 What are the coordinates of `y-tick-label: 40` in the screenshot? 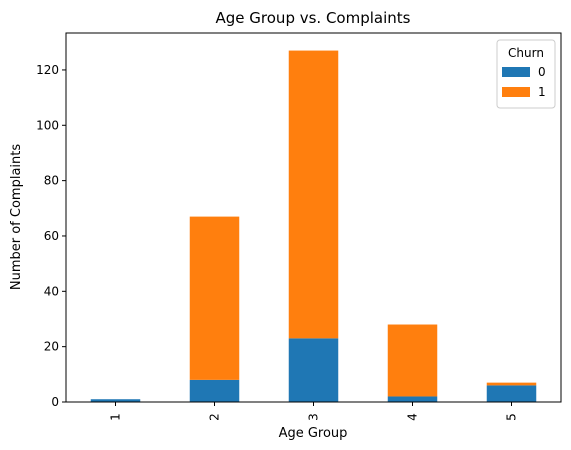 It's located at (51, 291).